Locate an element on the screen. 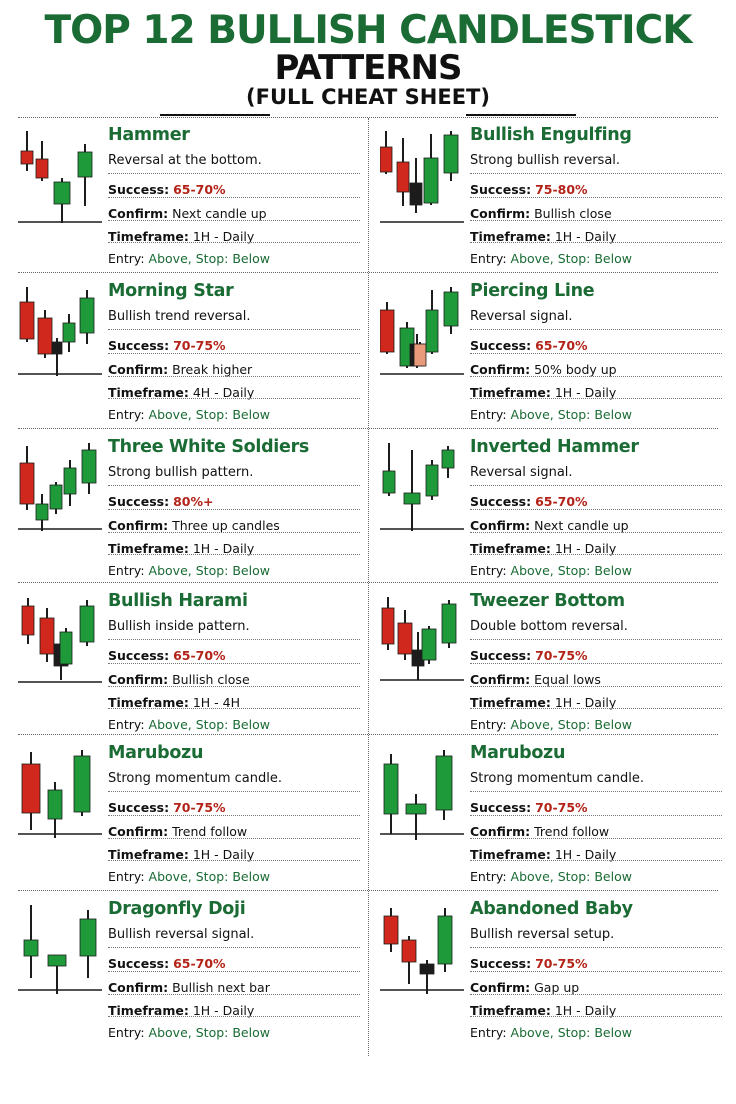 Image resolution: width=736 pixels, height=1104 pixels. confirm-row: Confirm: Bullish next bar is located at coordinates (234, 983).